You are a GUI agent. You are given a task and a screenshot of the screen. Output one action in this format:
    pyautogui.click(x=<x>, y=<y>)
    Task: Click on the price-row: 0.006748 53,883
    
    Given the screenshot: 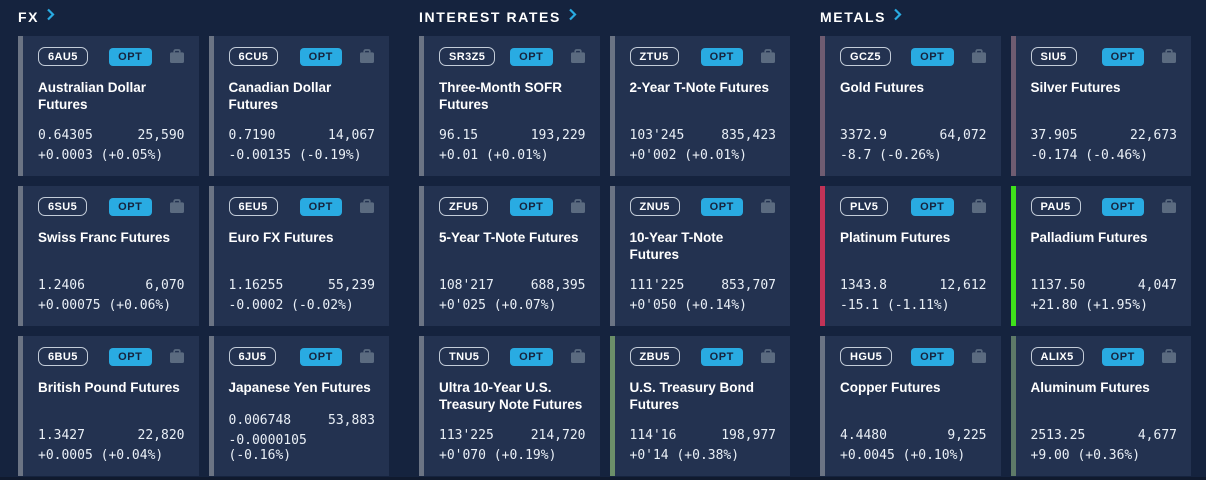 What is the action you would take?
    pyautogui.click(x=302, y=420)
    